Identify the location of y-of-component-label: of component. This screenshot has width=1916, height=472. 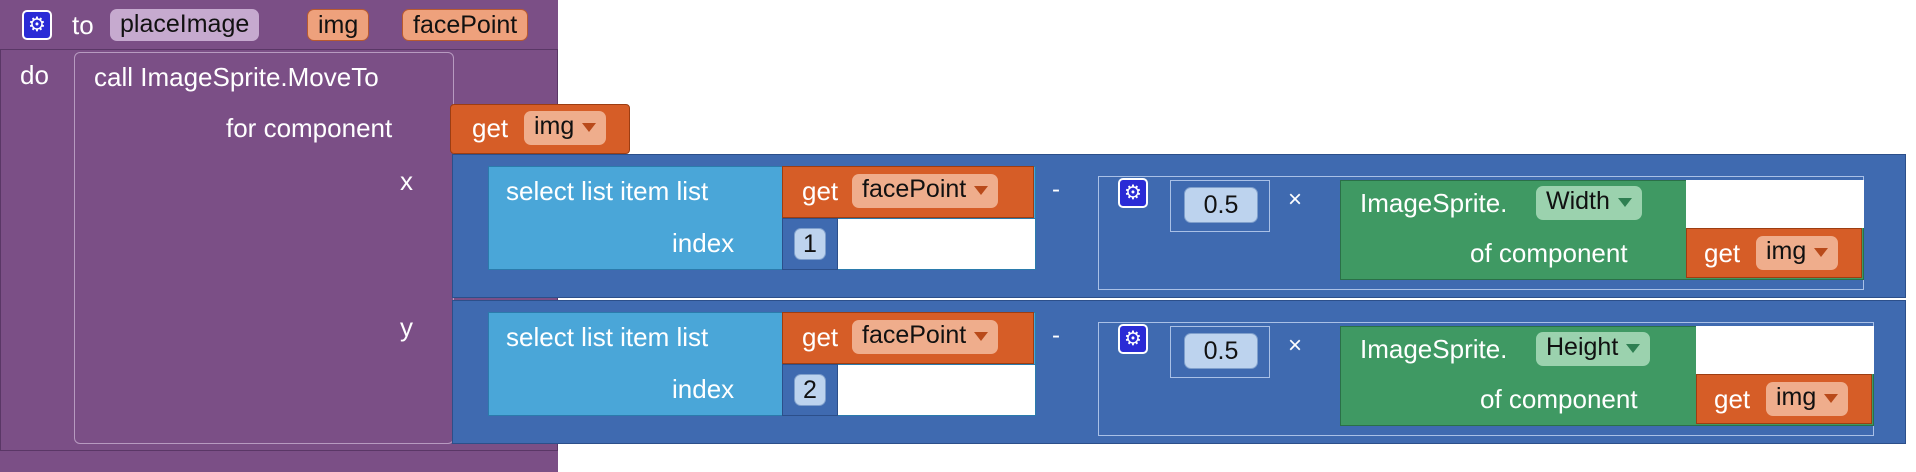
(1559, 399).